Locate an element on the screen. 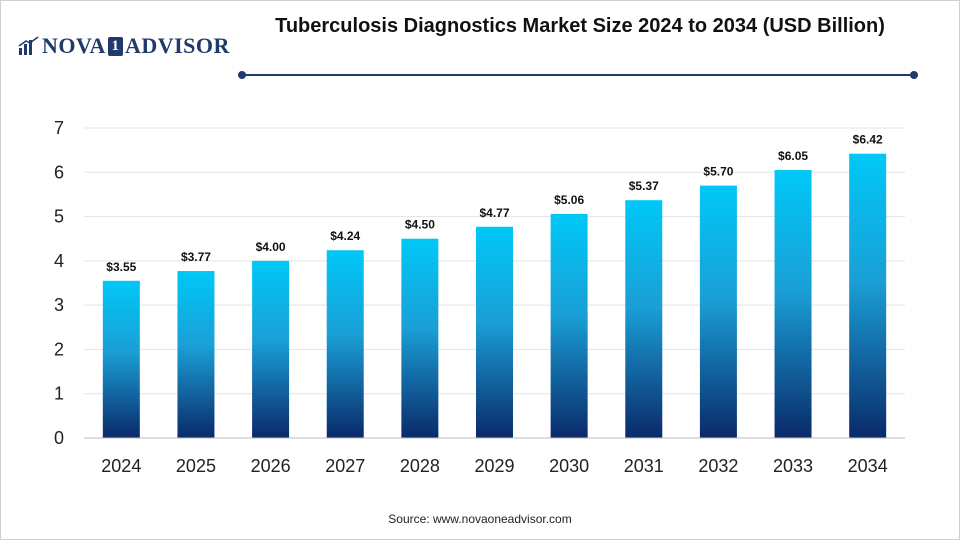 Image resolution: width=960 pixels, height=540 pixels. y-tick-label: 6 is located at coordinates (59, 172).